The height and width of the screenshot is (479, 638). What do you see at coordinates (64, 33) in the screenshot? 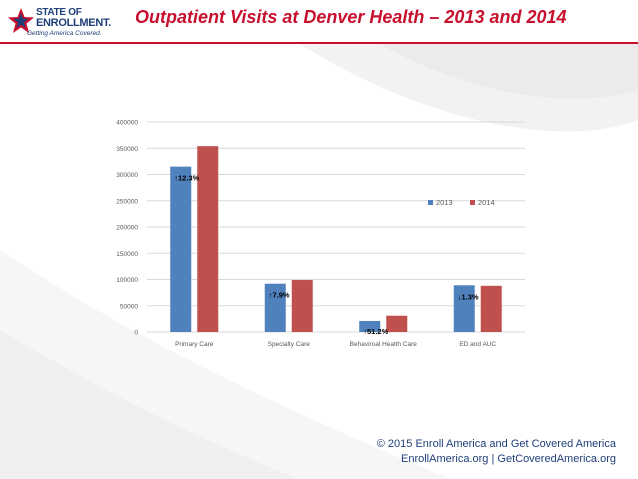
I see `logo-tagline: Getting America Covered.` at bounding box center [64, 33].